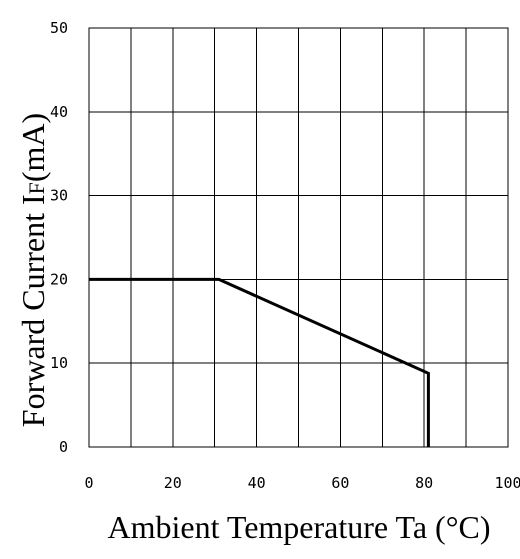 This screenshot has width=520, height=559. I want to click on y-axis-label: Forward Current IF(mA), so click(33, 270).